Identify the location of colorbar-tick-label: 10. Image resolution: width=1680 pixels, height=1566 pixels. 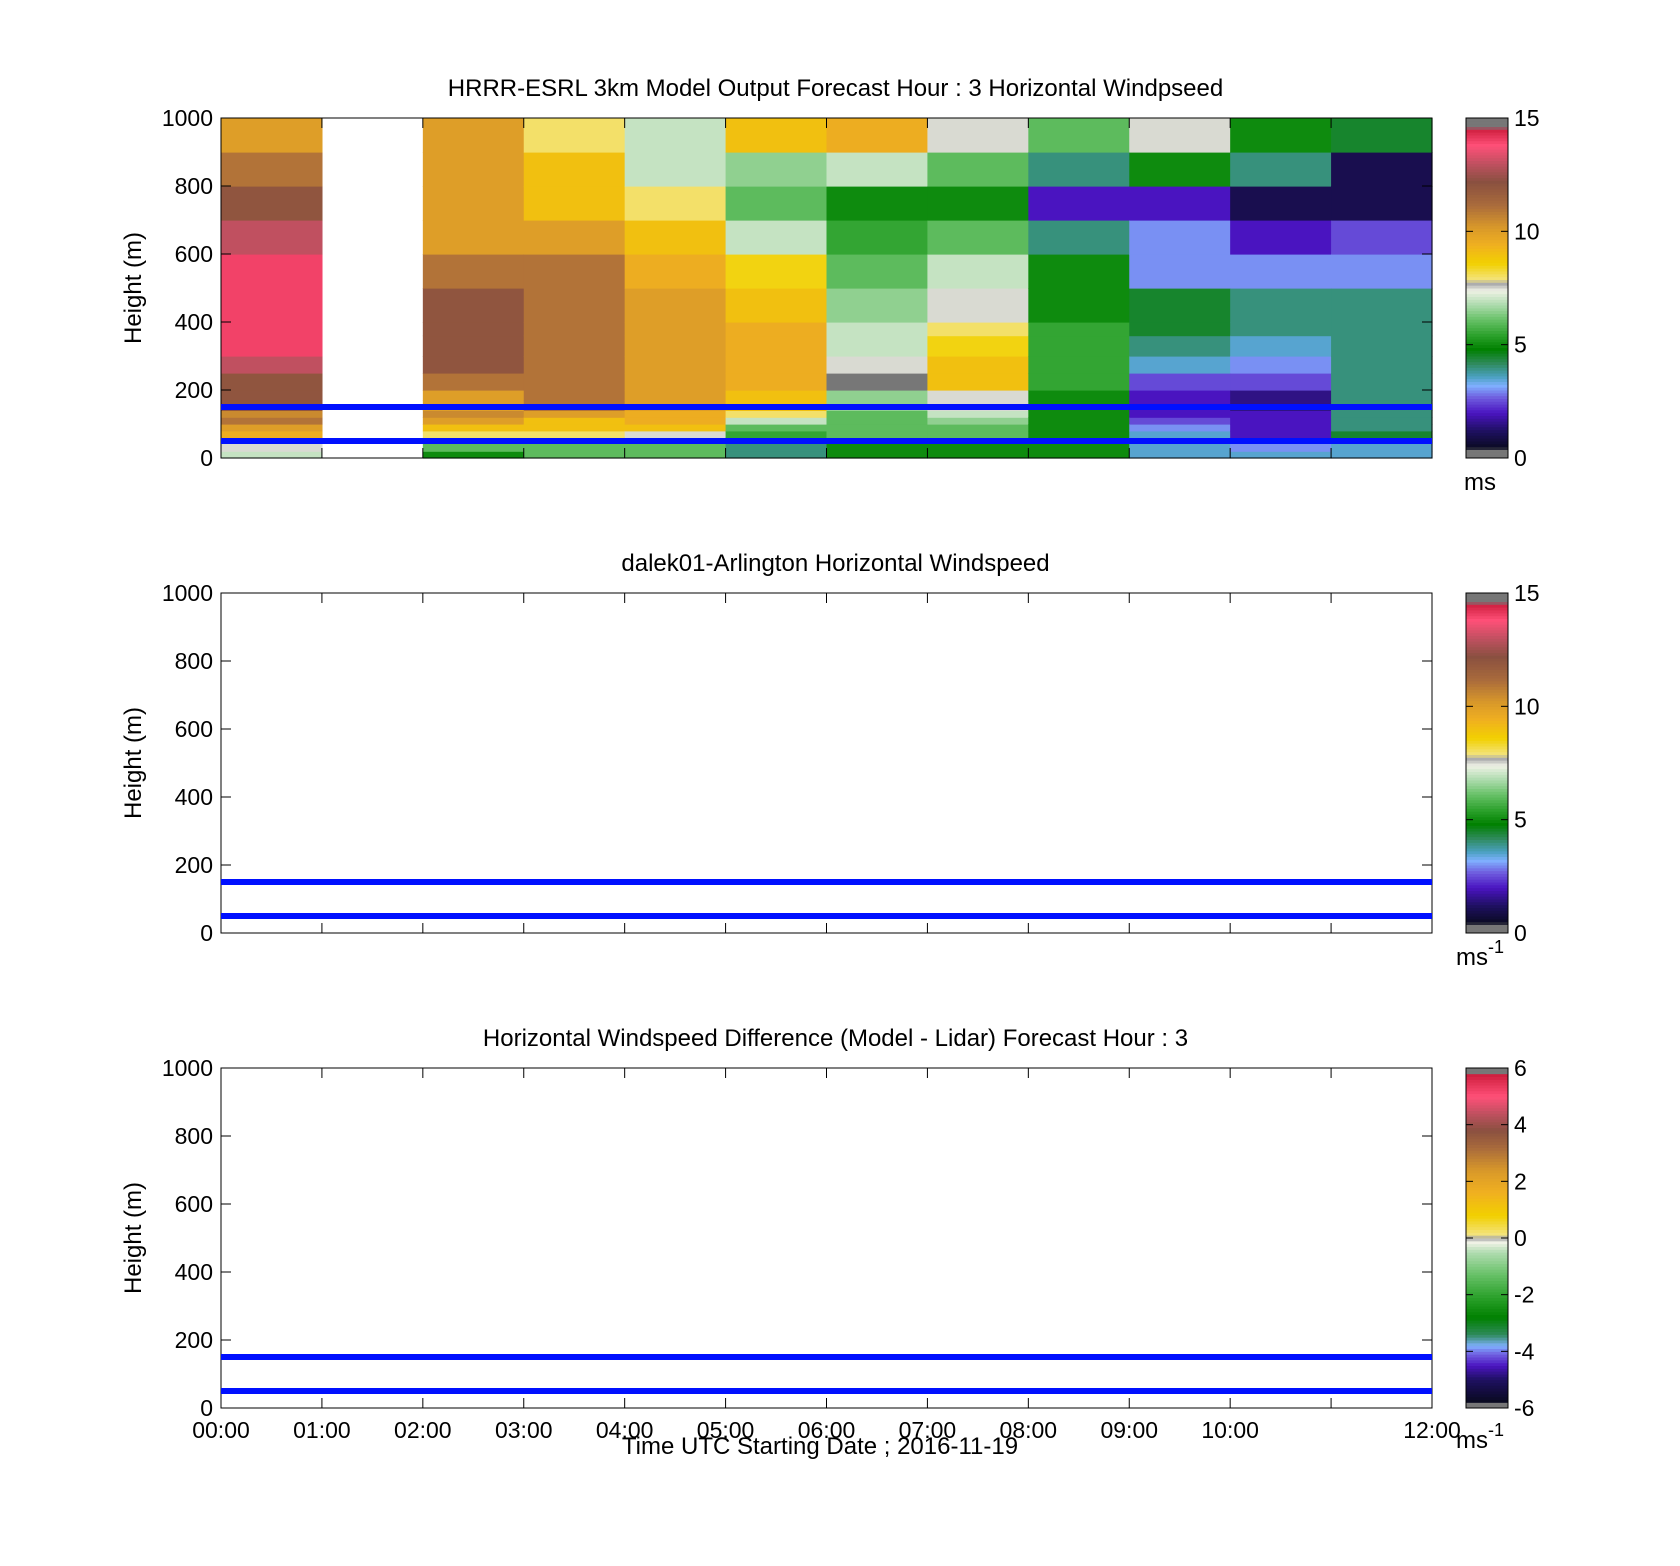
(1527, 706).